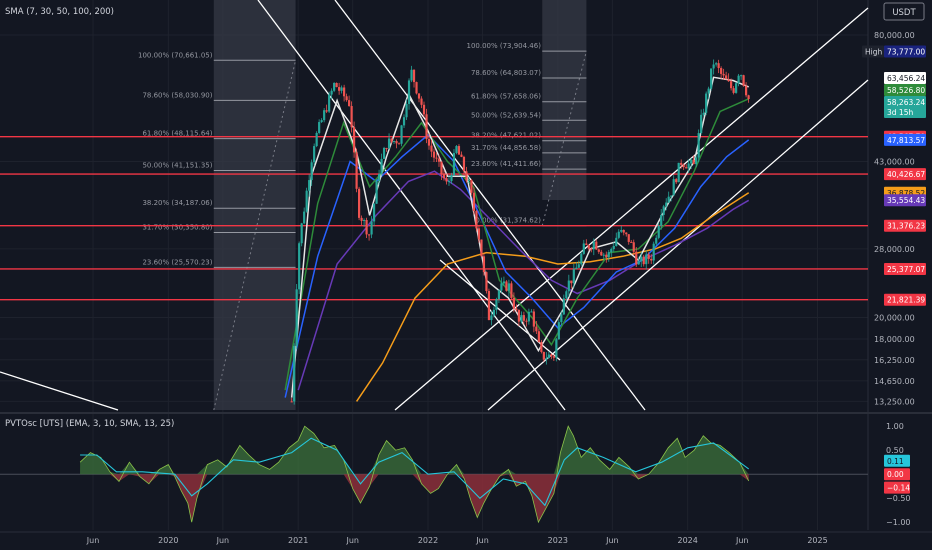 This screenshot has width=932, height=550. I want to click on sma50-tag: 47,813.57, so click(906, 140).